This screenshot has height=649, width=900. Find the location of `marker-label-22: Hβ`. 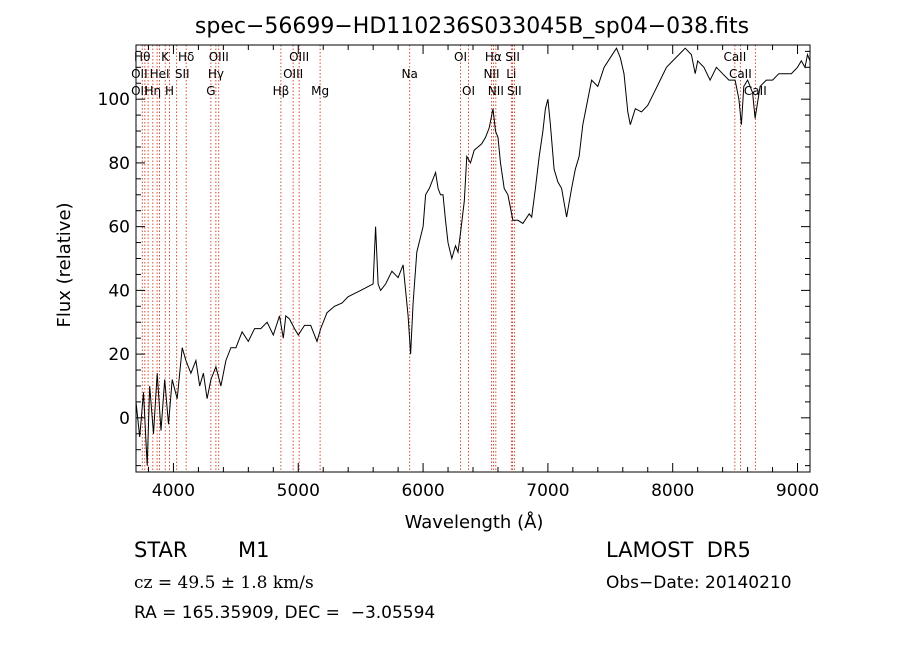

marker-label-22: Hβ is located at coordinates (281, 91).